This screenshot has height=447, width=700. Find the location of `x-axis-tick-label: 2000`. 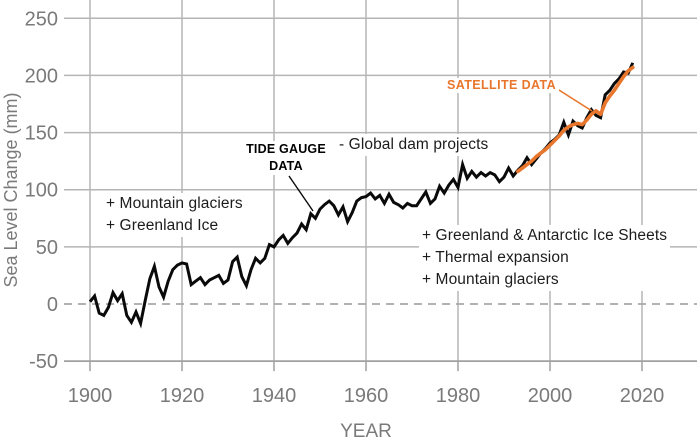

x-axis-tick-label: 2000 is located at coordinates (550, 396).